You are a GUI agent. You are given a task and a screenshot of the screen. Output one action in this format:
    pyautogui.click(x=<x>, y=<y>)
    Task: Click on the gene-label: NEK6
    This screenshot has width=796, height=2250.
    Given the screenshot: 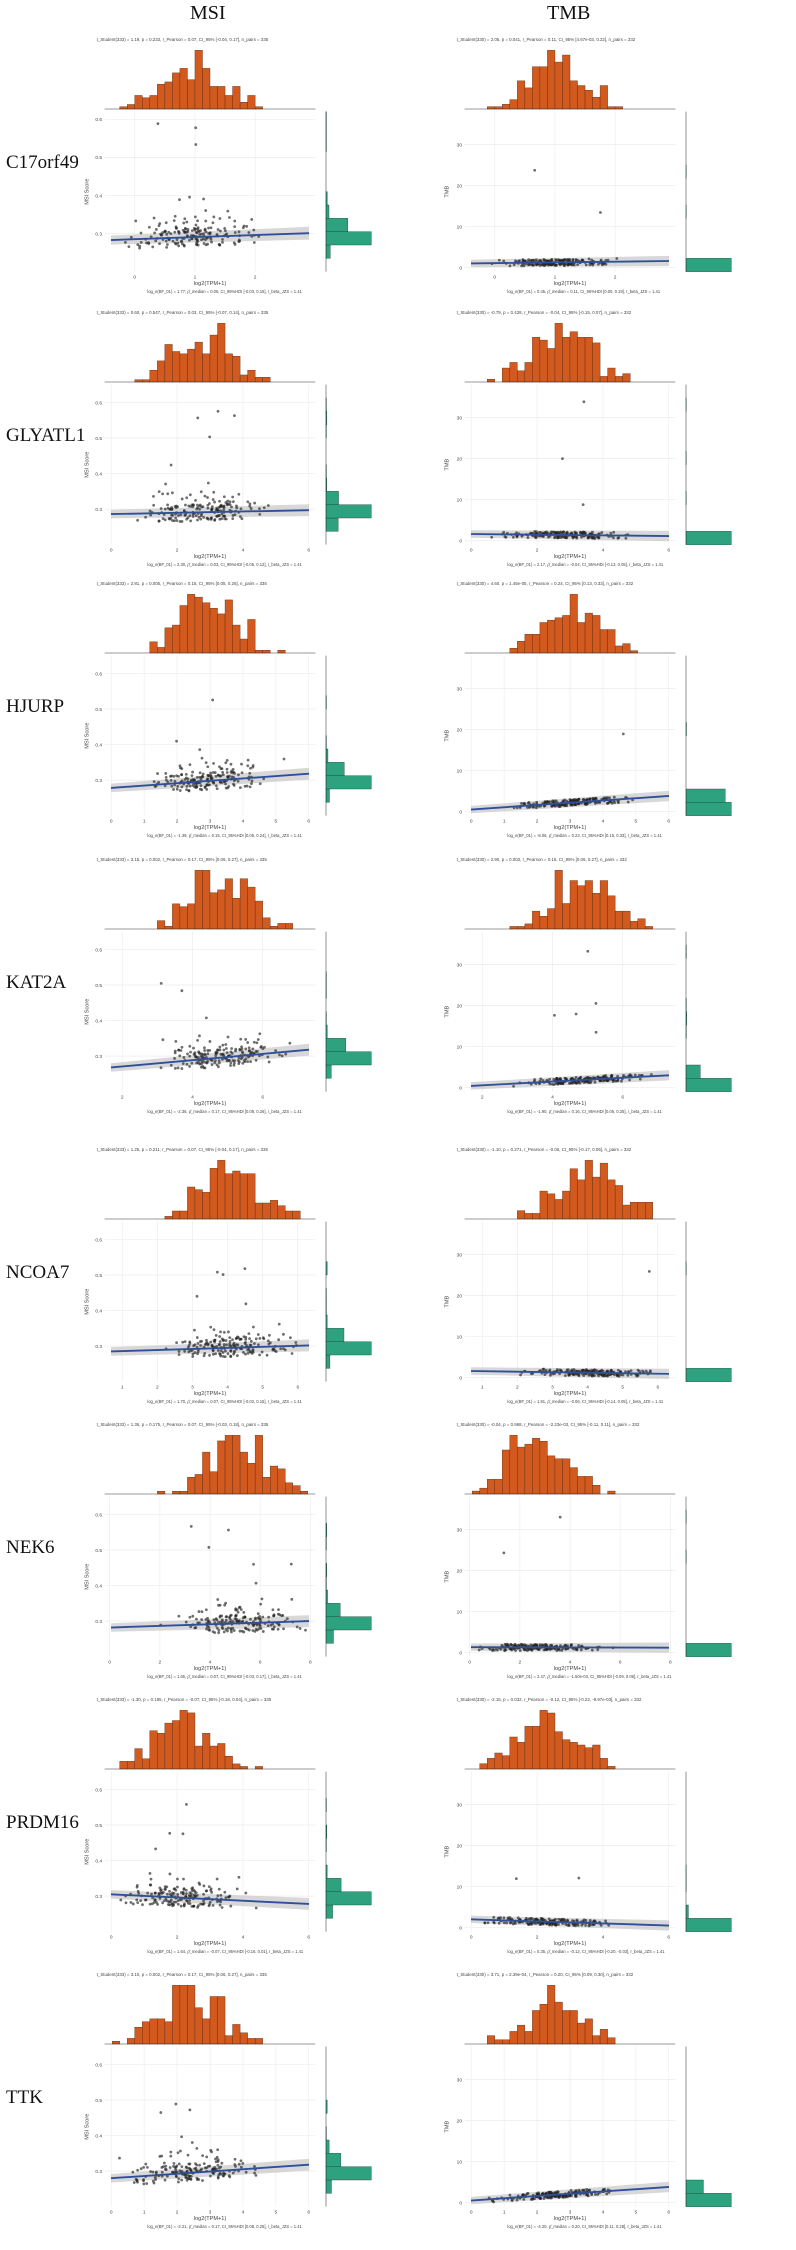 What is the action you would take?
    pyautogui.click(x=30, y=1547)
    